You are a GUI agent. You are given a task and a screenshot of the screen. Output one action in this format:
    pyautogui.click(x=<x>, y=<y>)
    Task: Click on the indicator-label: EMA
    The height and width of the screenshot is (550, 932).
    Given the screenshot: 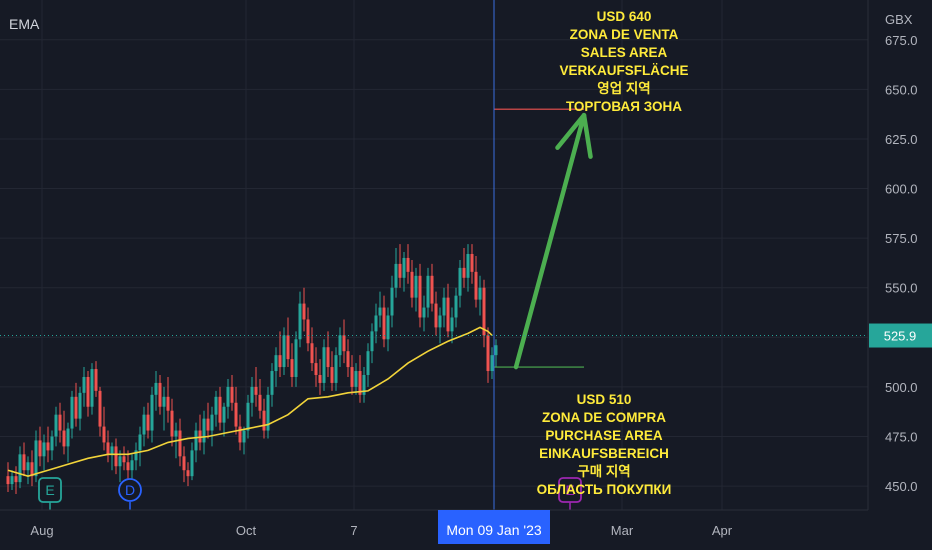 What is the action you would take?
    pyautogui.click(x=24, y=24)
    